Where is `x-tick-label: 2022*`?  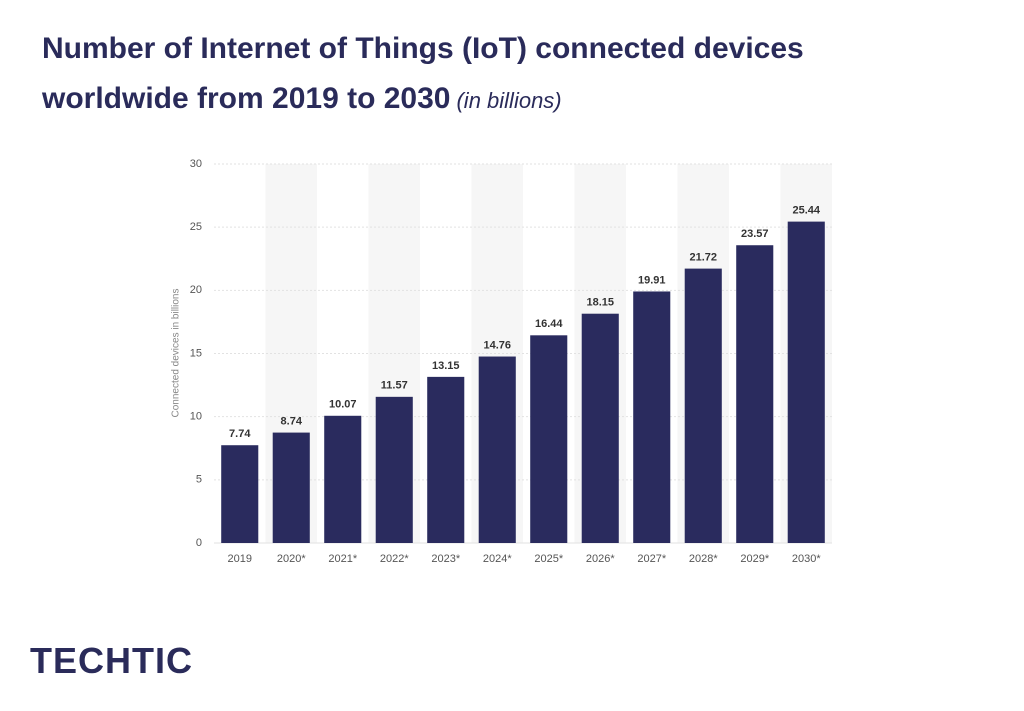
x-tick-label: 2022* is located at coordinates (394, 559).